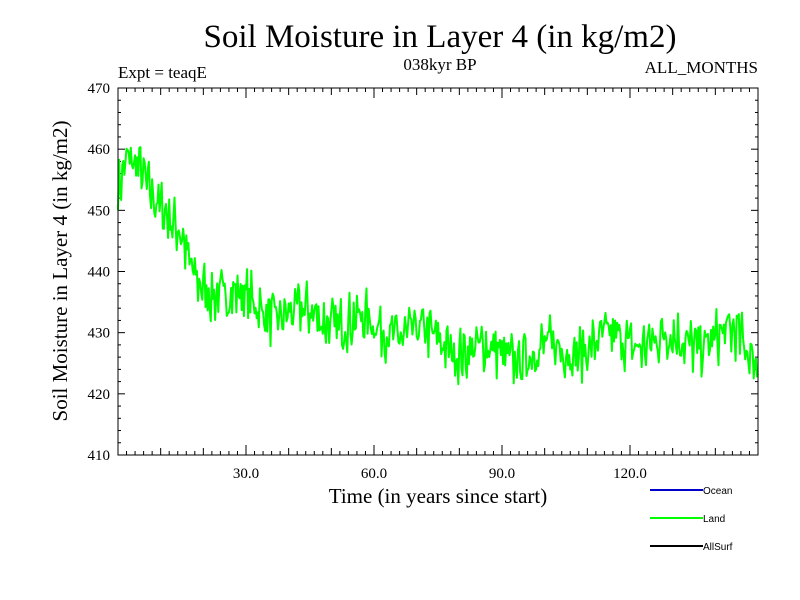 Image resolution: width=800 pixels, height=600 pixels. I want to click on x-axis-label: Time (in years since start), so click(438, 496).